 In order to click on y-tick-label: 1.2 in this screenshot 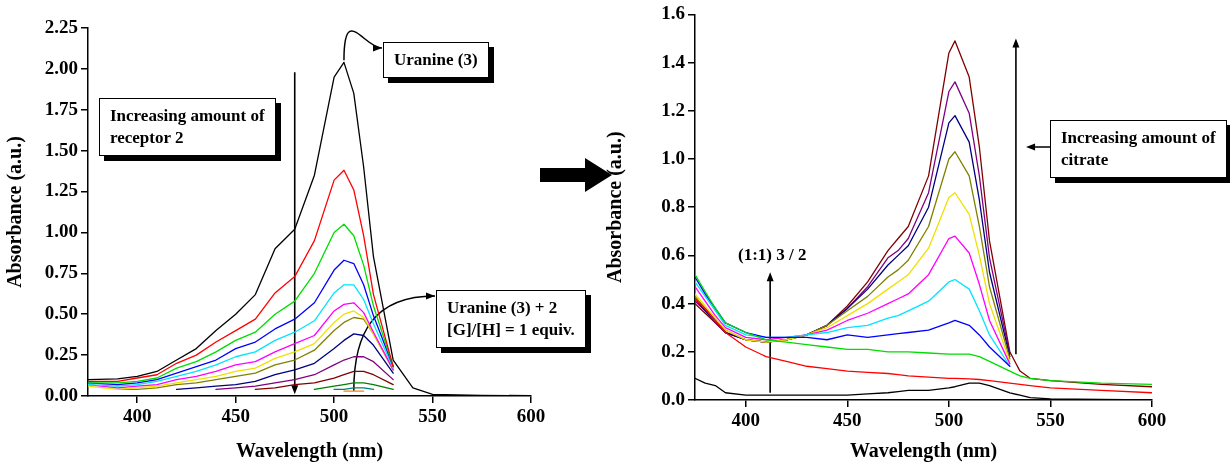, I will do `click(673, 109)`.